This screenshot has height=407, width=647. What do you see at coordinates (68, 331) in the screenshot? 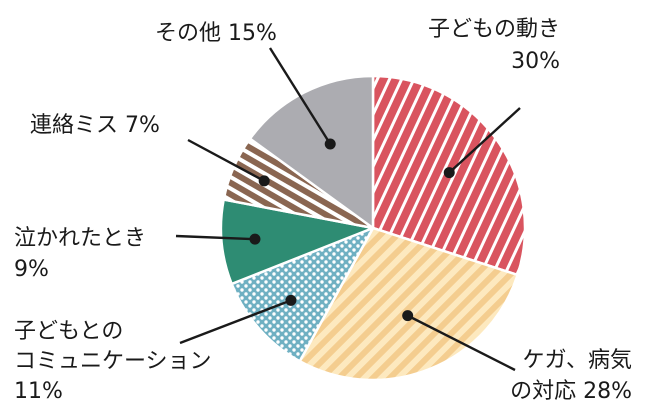
I see `slice-label: 子どもとの` at bounding box center [68, 331].